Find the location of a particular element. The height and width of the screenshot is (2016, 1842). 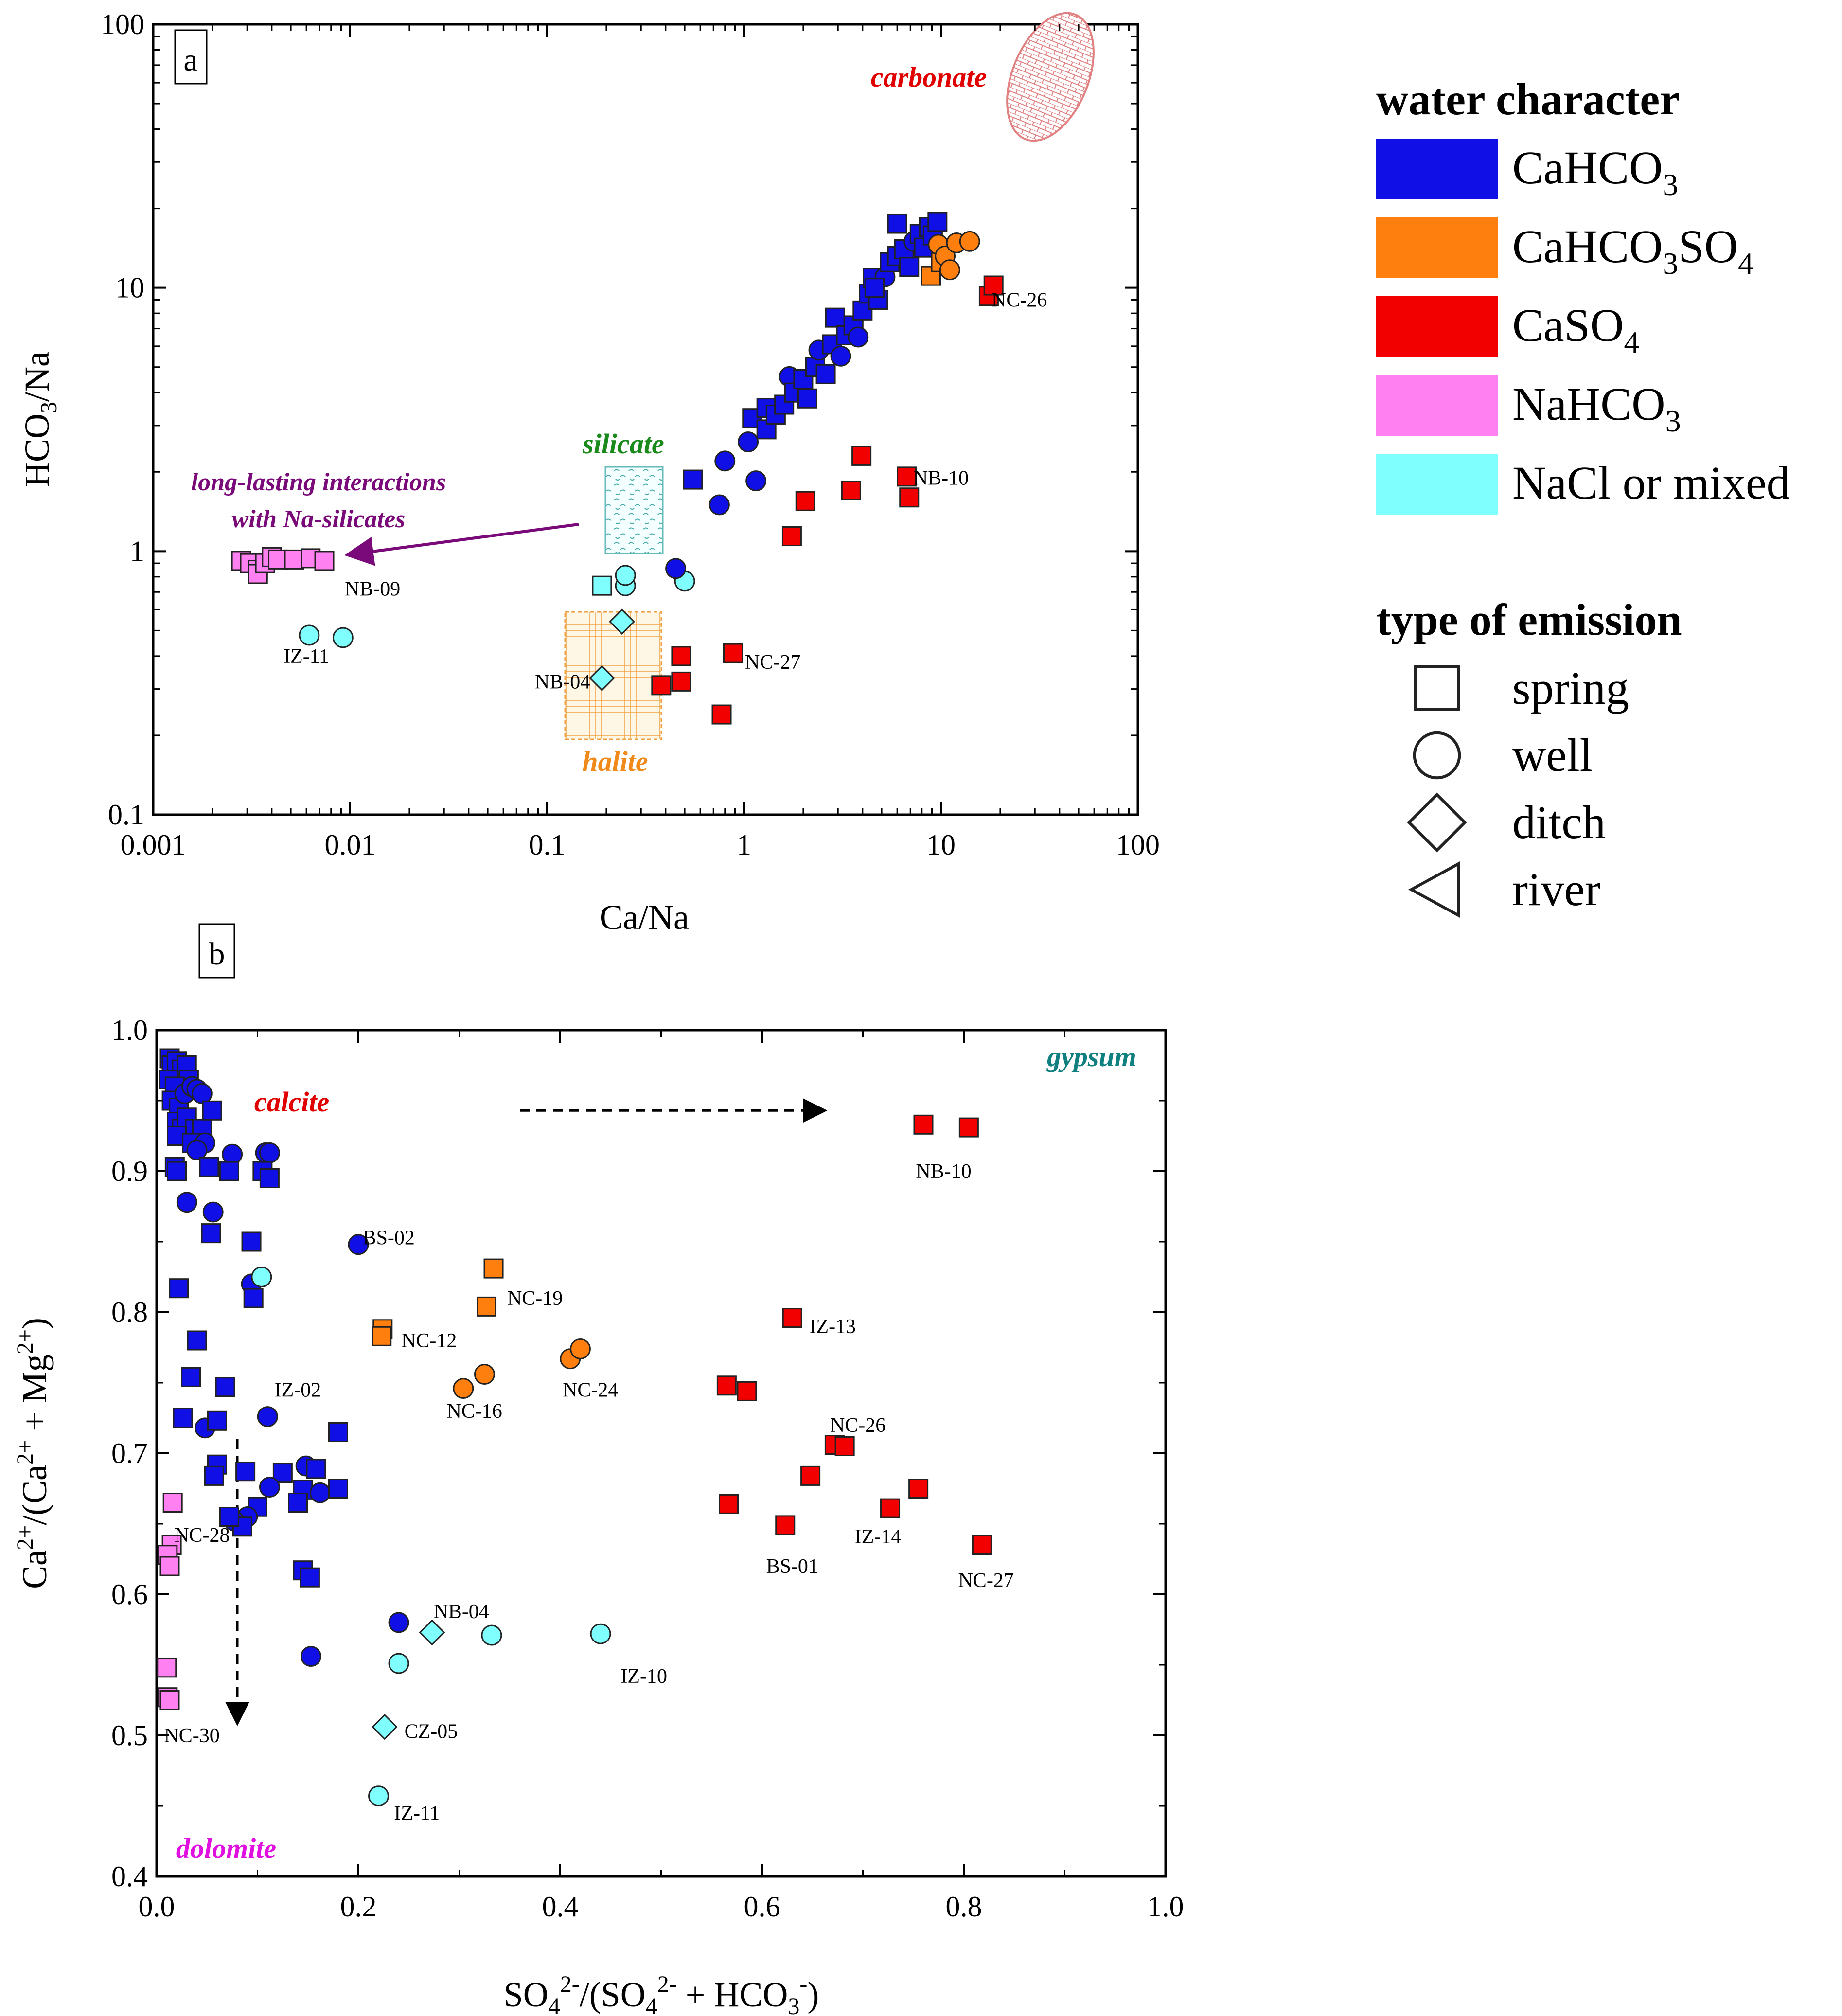

point-label: NC-27 is located at coordinates (772, 662).